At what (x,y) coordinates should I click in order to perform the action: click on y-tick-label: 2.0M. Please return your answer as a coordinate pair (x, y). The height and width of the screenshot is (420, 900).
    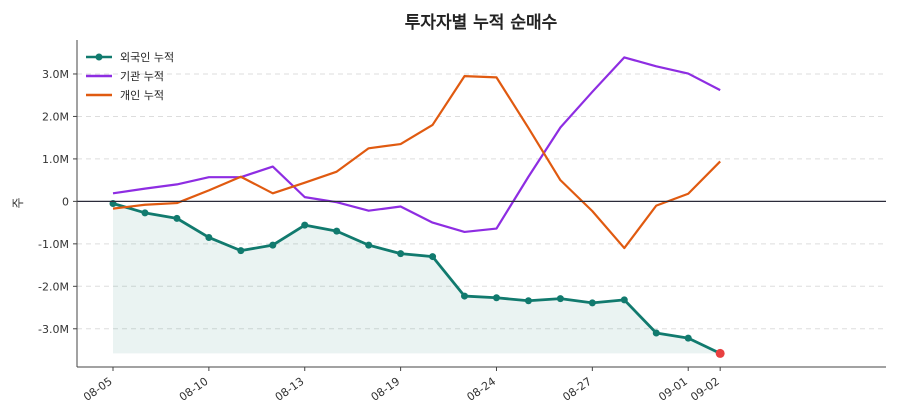
    Looking at the image, I should click on (55, 116).